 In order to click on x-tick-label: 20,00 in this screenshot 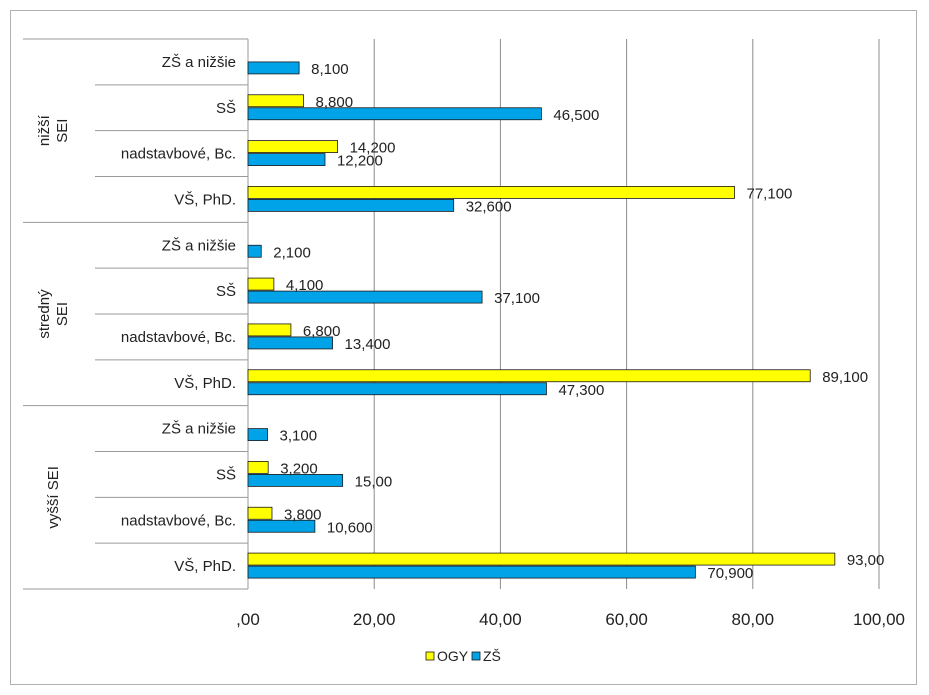, I will do `click(374, 619)`.